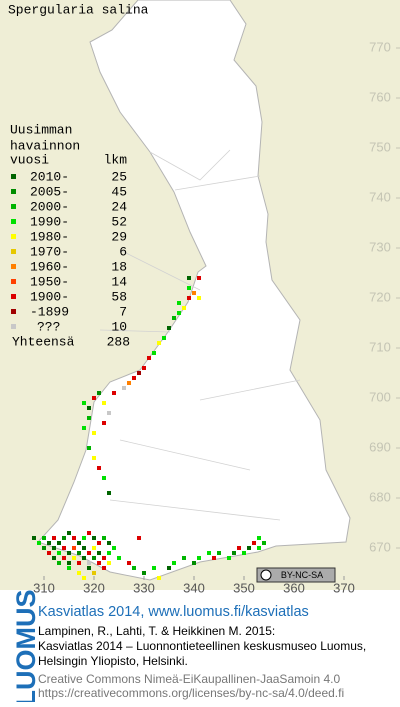 This screenshot has width=400, height=707. What do you see at coordinates (380, 246) in the screenshot?
I see `y-tick-label: 730` at bounding box center [380, 246].